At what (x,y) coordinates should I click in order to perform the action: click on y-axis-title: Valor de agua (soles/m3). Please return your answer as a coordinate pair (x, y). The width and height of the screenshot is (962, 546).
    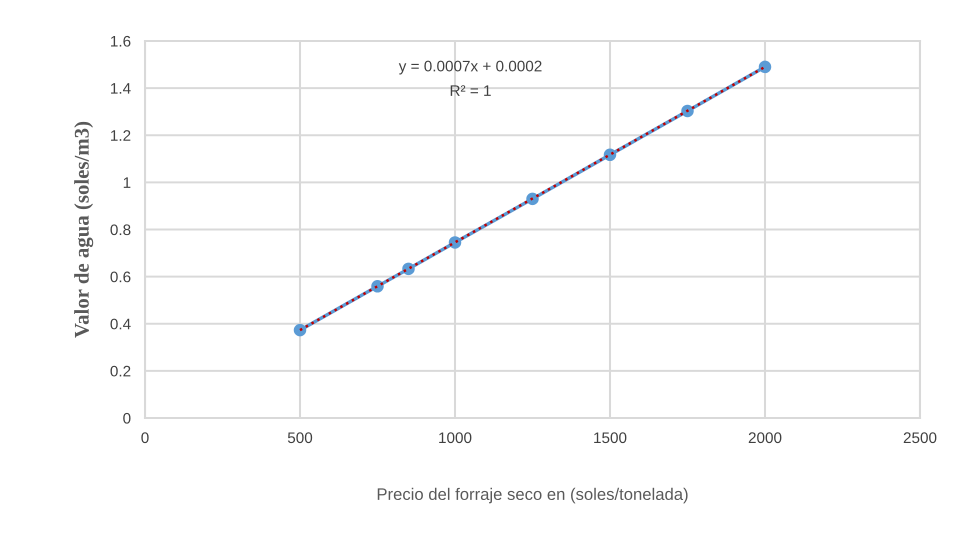
    Looking at the image, I should click on (84, 230).